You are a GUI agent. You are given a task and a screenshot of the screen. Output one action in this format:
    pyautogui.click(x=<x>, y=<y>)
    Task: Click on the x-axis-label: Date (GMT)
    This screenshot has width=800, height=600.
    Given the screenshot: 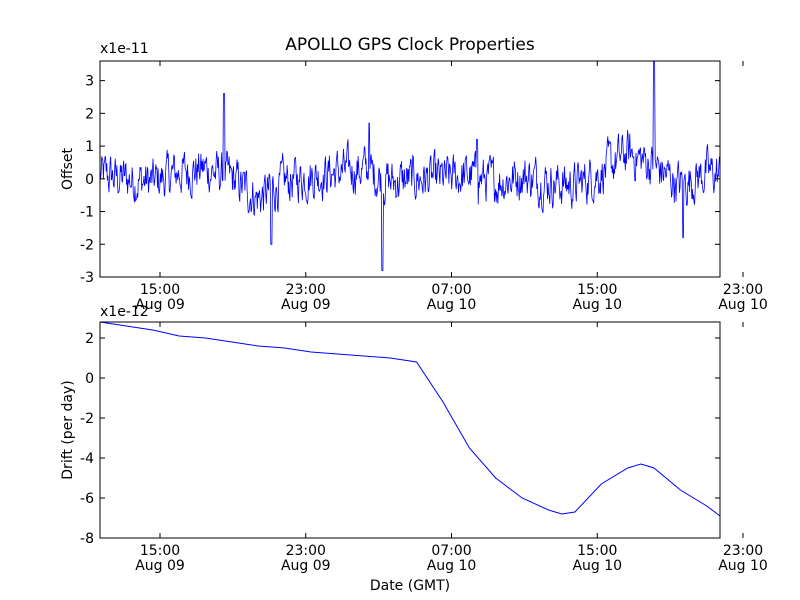 What is the action you would take?
    pyautogui.click(x=410, y=586)
    